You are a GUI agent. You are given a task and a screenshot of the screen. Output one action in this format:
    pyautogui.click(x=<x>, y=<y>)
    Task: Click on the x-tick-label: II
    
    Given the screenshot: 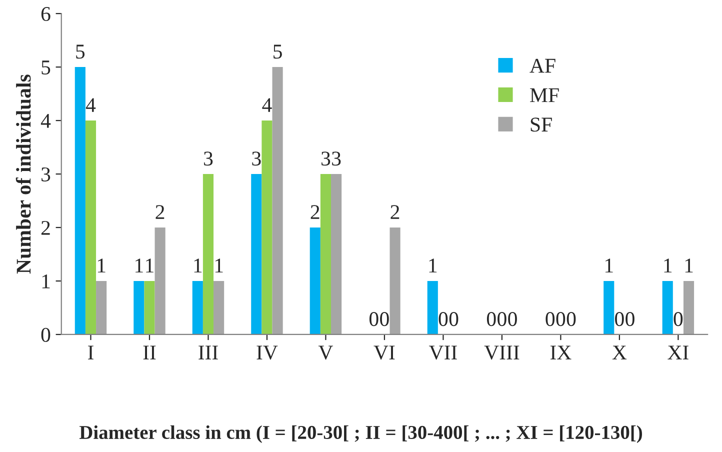 What is the action you would take?
    pyautogui.click(x=149, y=353)
    